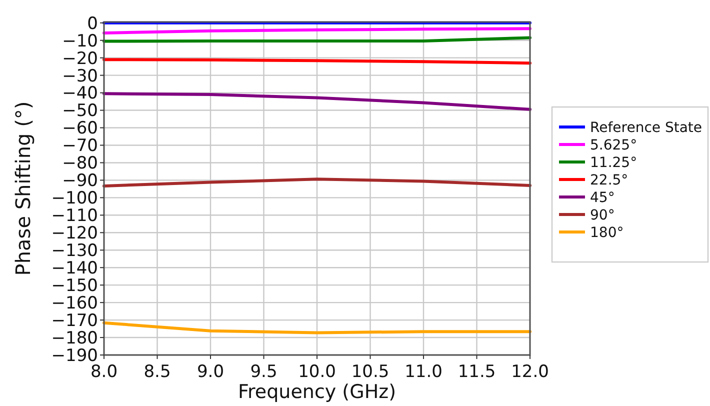 Image resolution: width=710 pixels, height=406 pixels. Describe the element at coordinates (80, 76) in the screenshot. I see `y-tick-label: −30` at that location.